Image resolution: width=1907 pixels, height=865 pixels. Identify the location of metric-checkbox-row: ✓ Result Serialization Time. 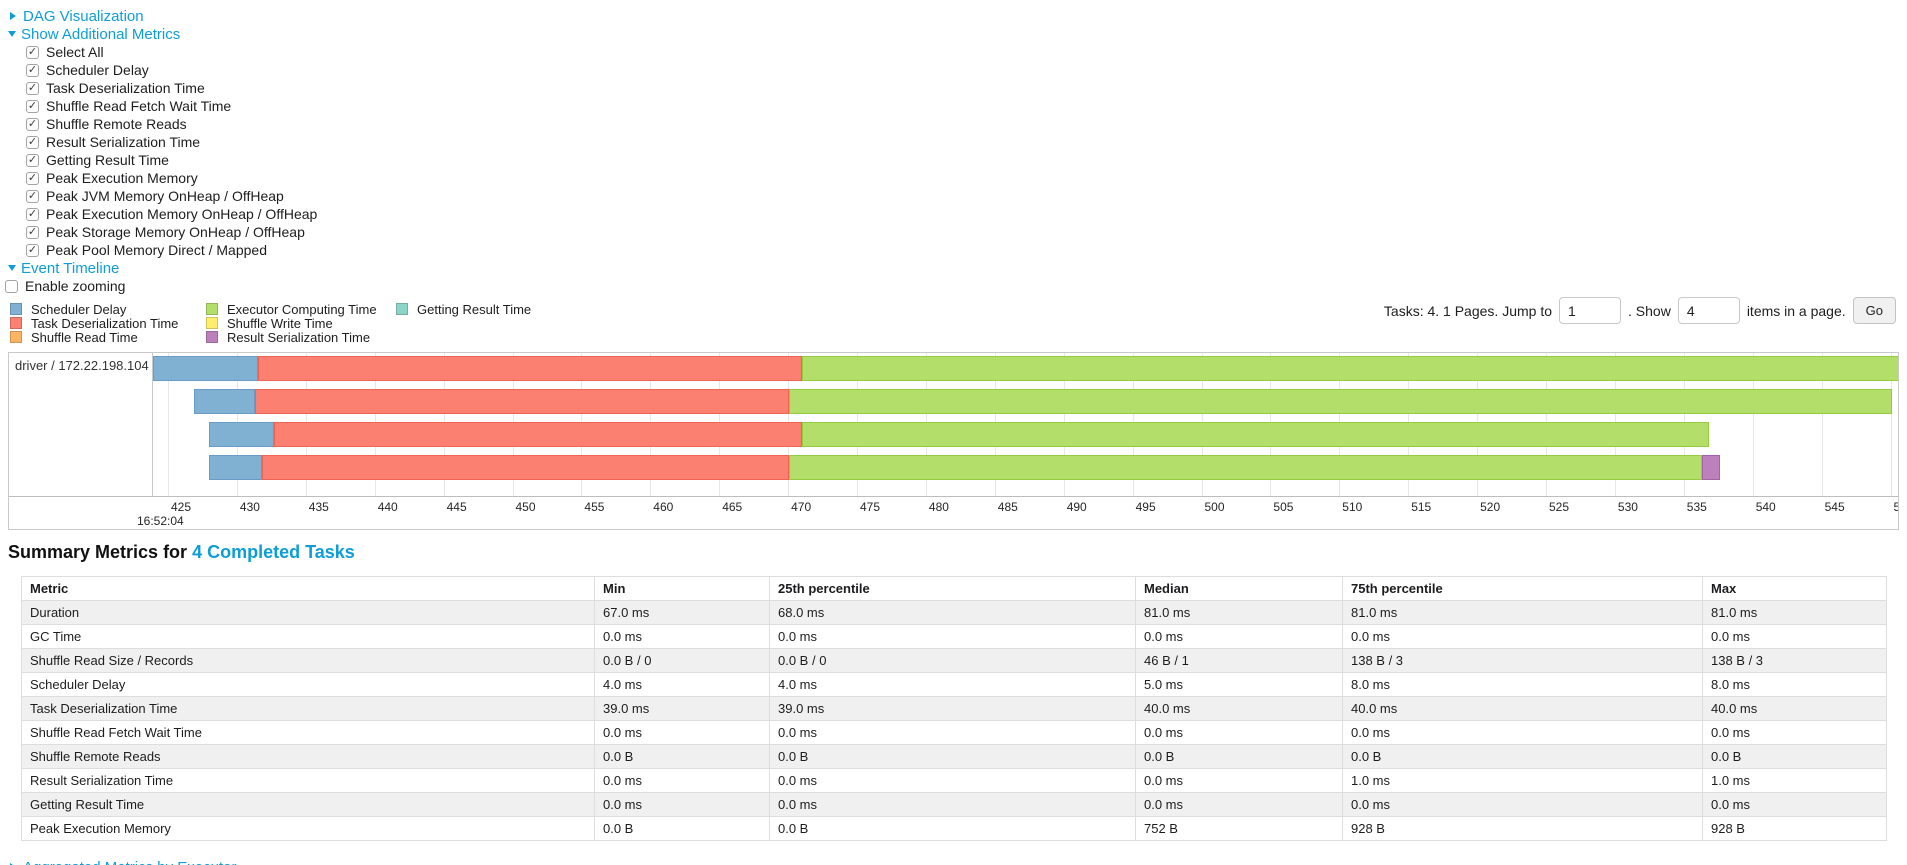
(171, 142).